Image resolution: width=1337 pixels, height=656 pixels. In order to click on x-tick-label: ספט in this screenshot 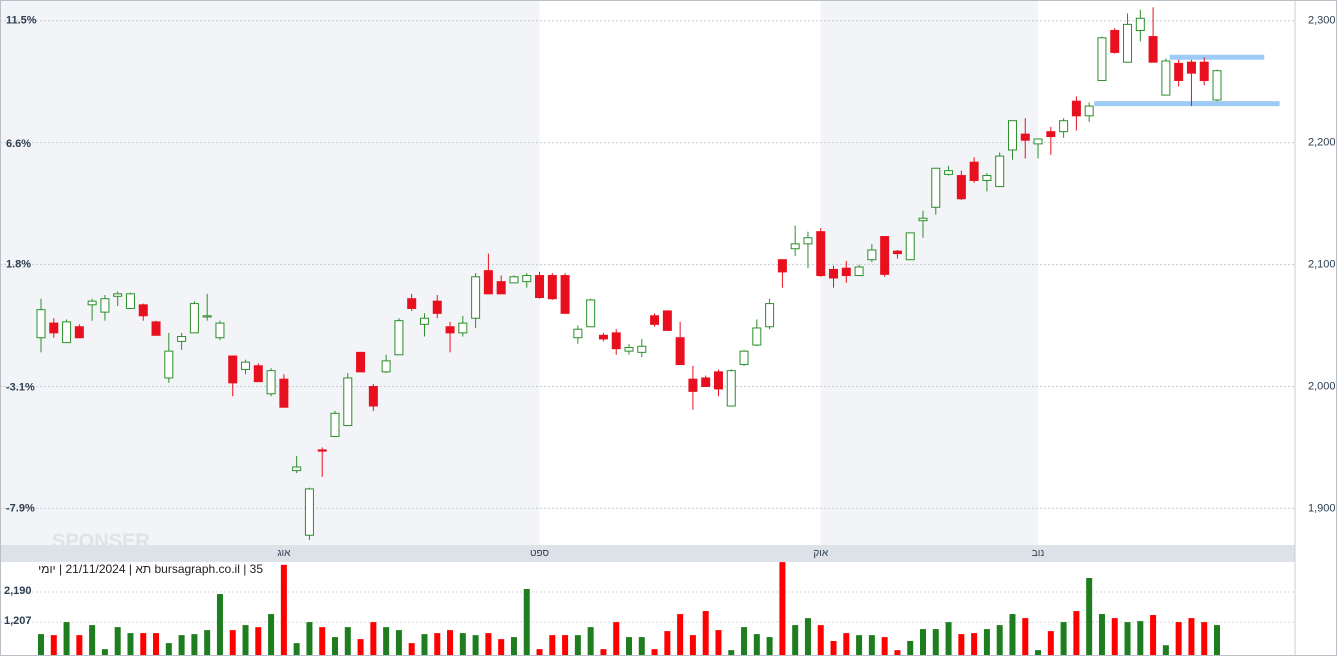, I will do `click(540, 553)`.